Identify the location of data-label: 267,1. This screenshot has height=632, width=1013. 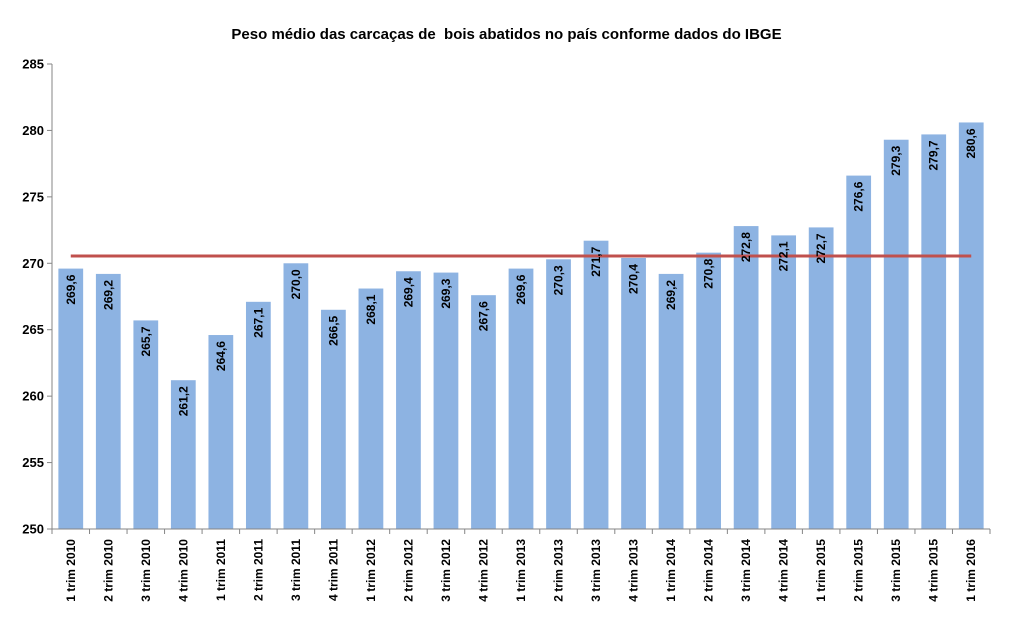
(258, 322).